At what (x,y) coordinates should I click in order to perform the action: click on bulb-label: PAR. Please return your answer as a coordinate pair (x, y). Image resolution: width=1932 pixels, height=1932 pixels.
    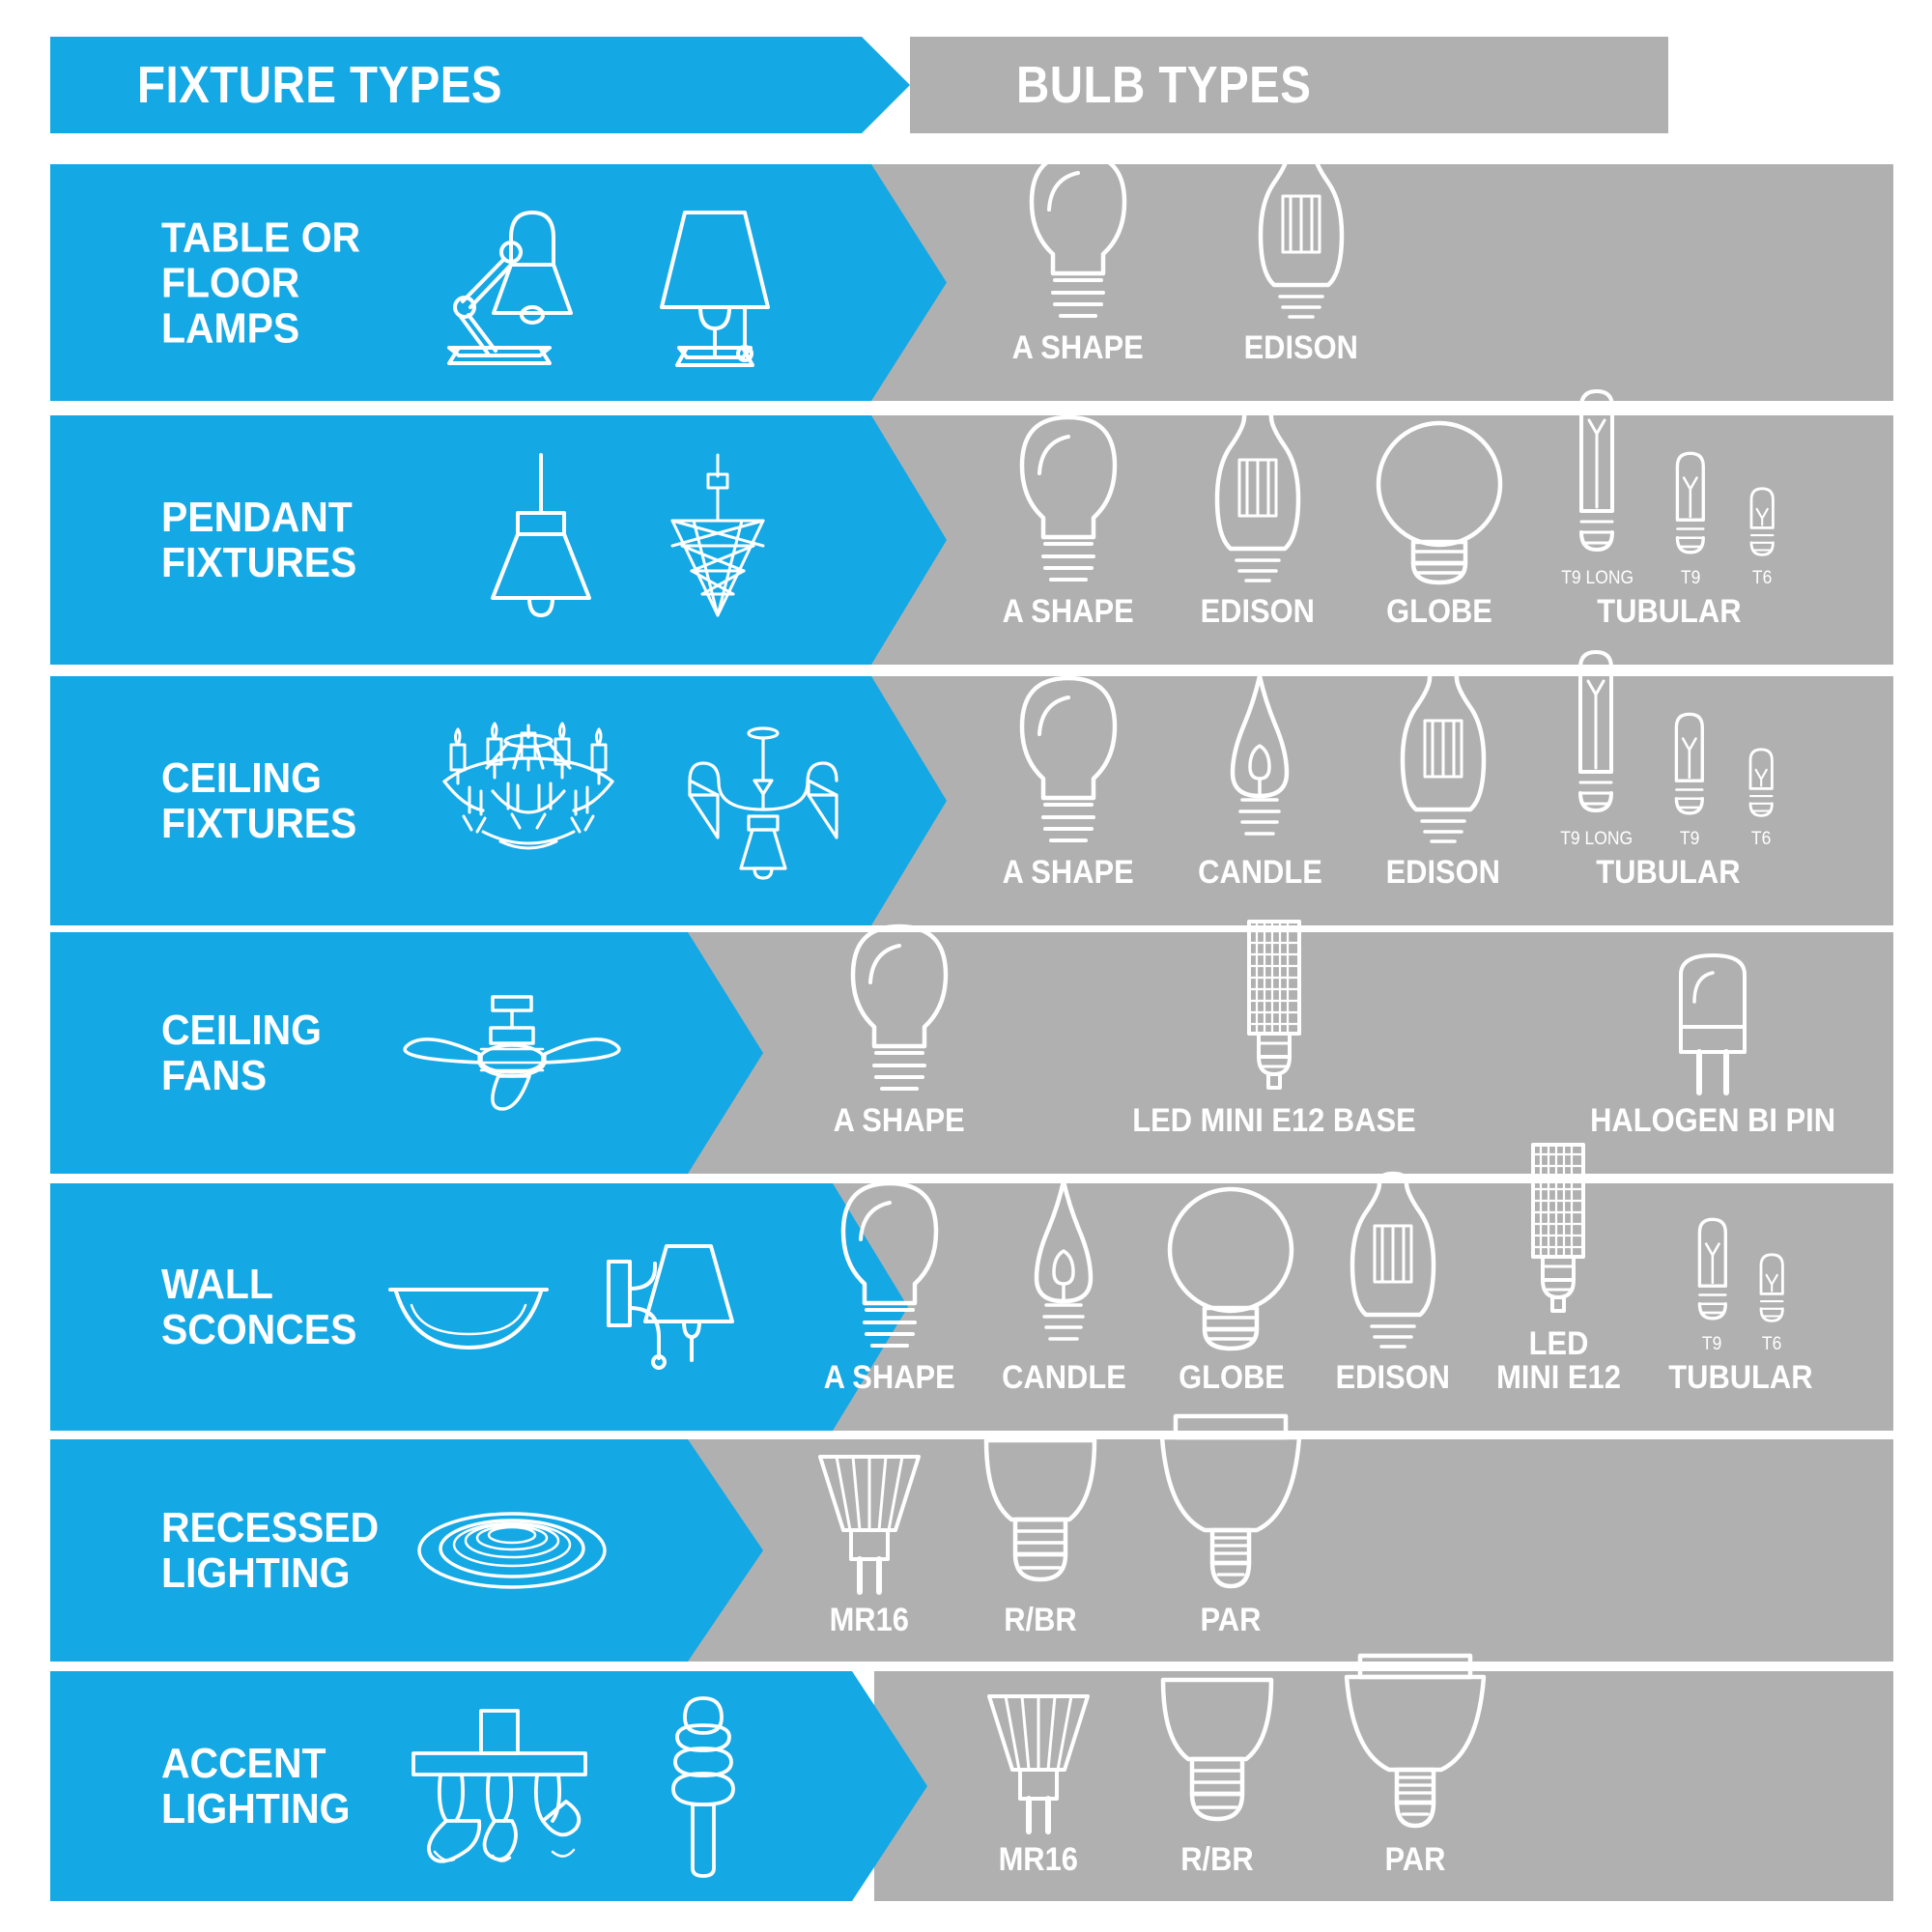
    Looking at the image, I should click on (1231, 1619).